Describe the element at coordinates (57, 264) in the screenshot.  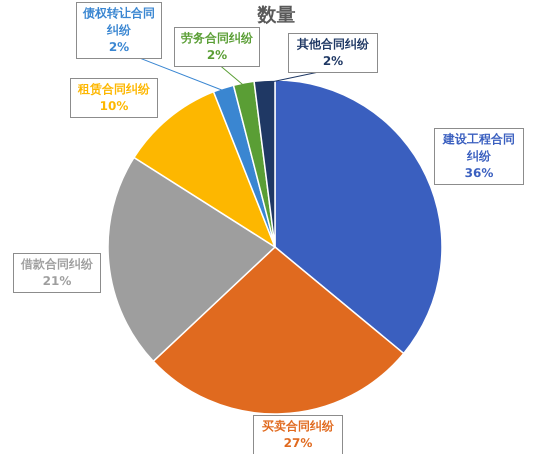
I see `slice-label: 借款合同纠纷` at that location.